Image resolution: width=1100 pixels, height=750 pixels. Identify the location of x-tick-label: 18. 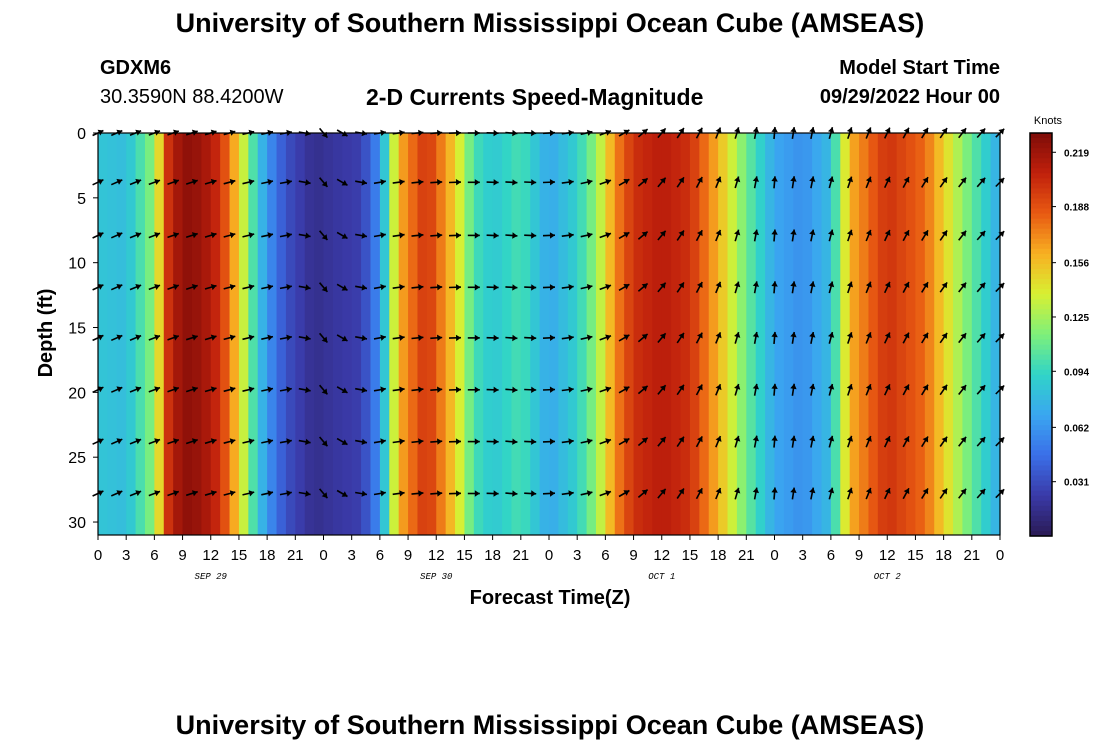
(718, 555).